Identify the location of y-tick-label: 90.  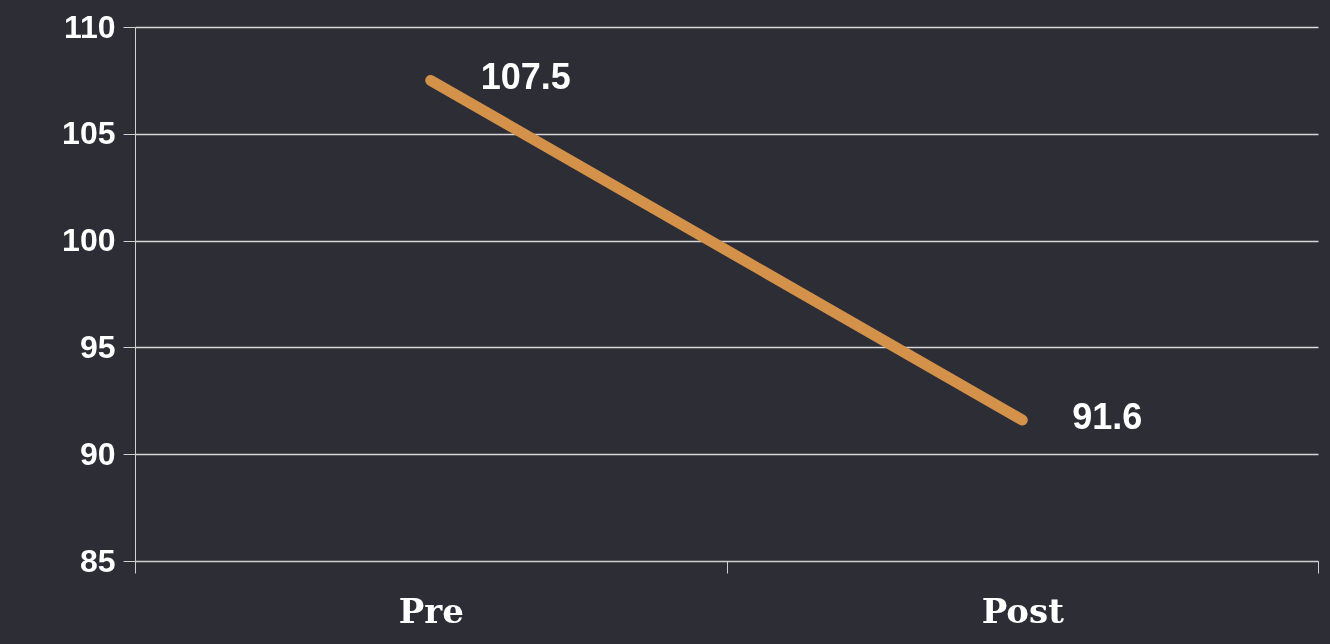
(97, 453).